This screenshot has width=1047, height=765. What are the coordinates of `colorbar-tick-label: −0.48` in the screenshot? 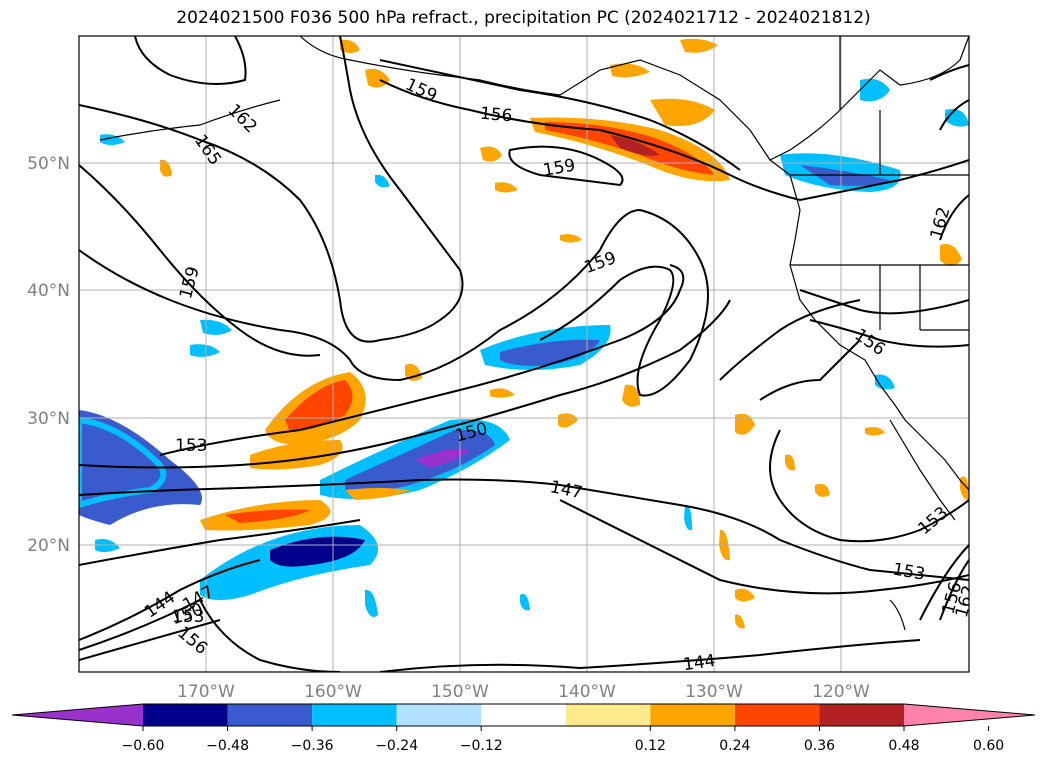 It's located at (227, 746).